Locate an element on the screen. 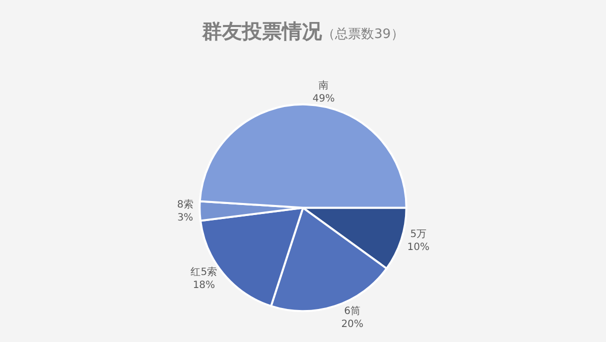 The height and width of the screenshot is (342, 606). slice-label: 6筒 is located at coordinates (352, 310).